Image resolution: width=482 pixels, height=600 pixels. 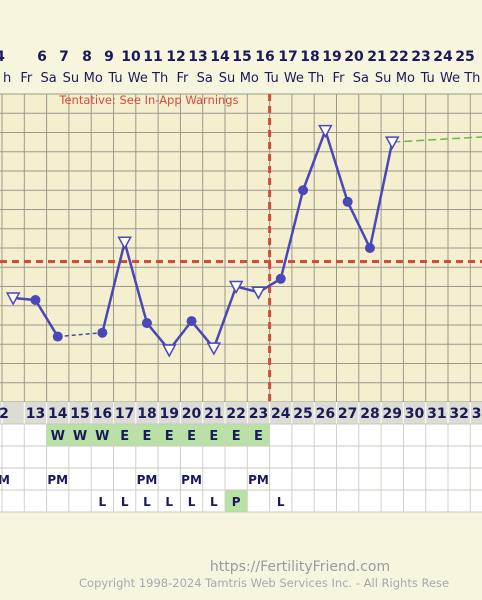 What do you see at coordinates (464, 57) in the screenshot?
I see `date-label: 25` at bounding box center [464, 57].